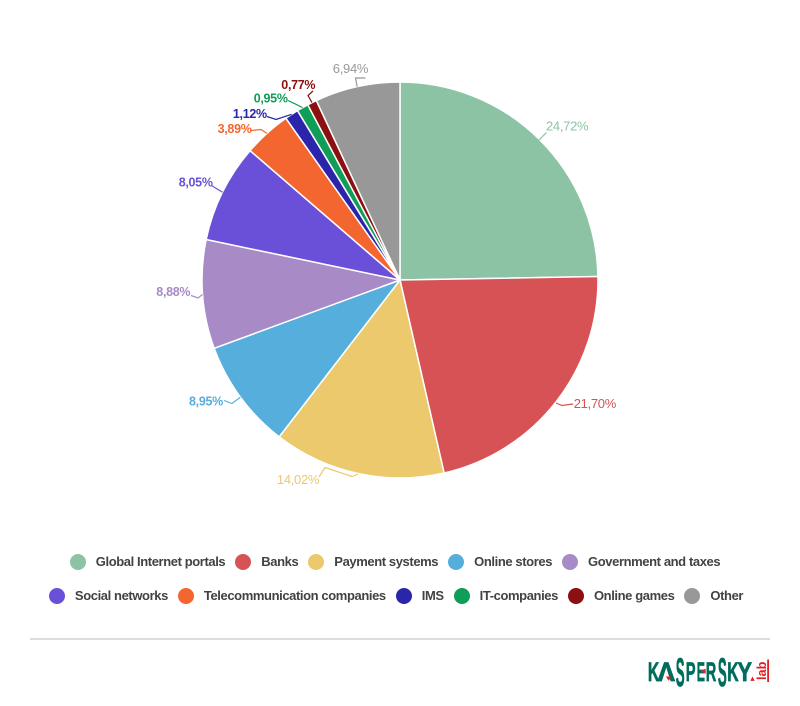 This screenshot has height=706, width=800. I want to click on svg-text: 6,94%, so click(351, 68).